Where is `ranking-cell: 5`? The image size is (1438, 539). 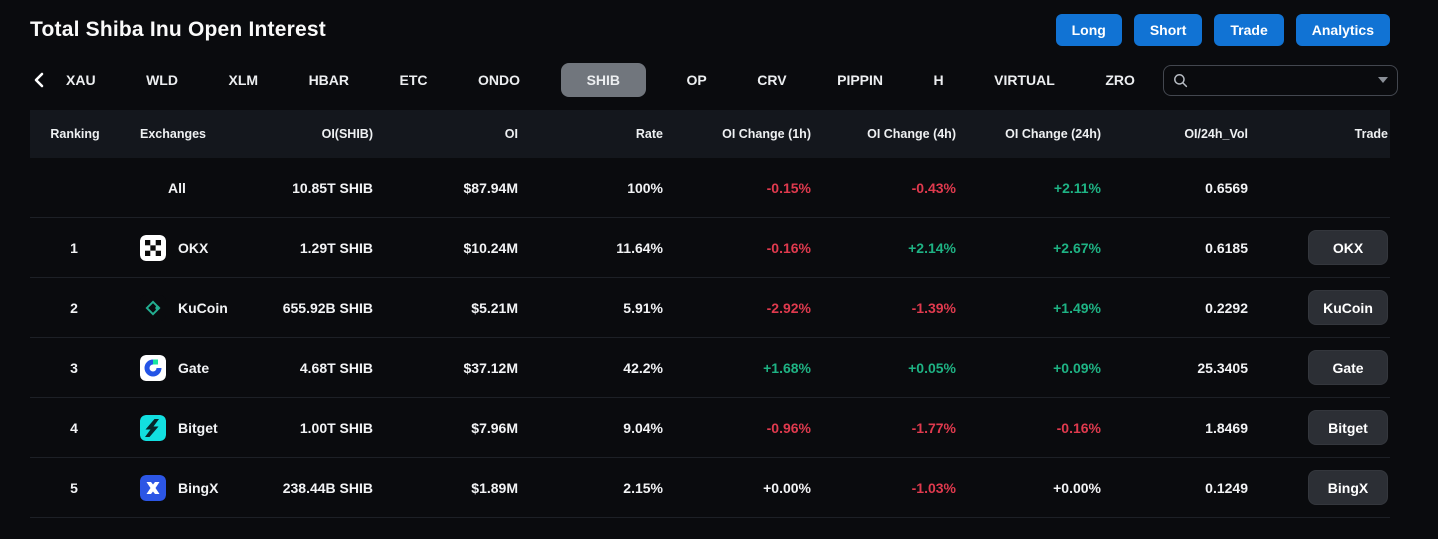 ranking-cell: 5 is located at coordinates (74, 487).